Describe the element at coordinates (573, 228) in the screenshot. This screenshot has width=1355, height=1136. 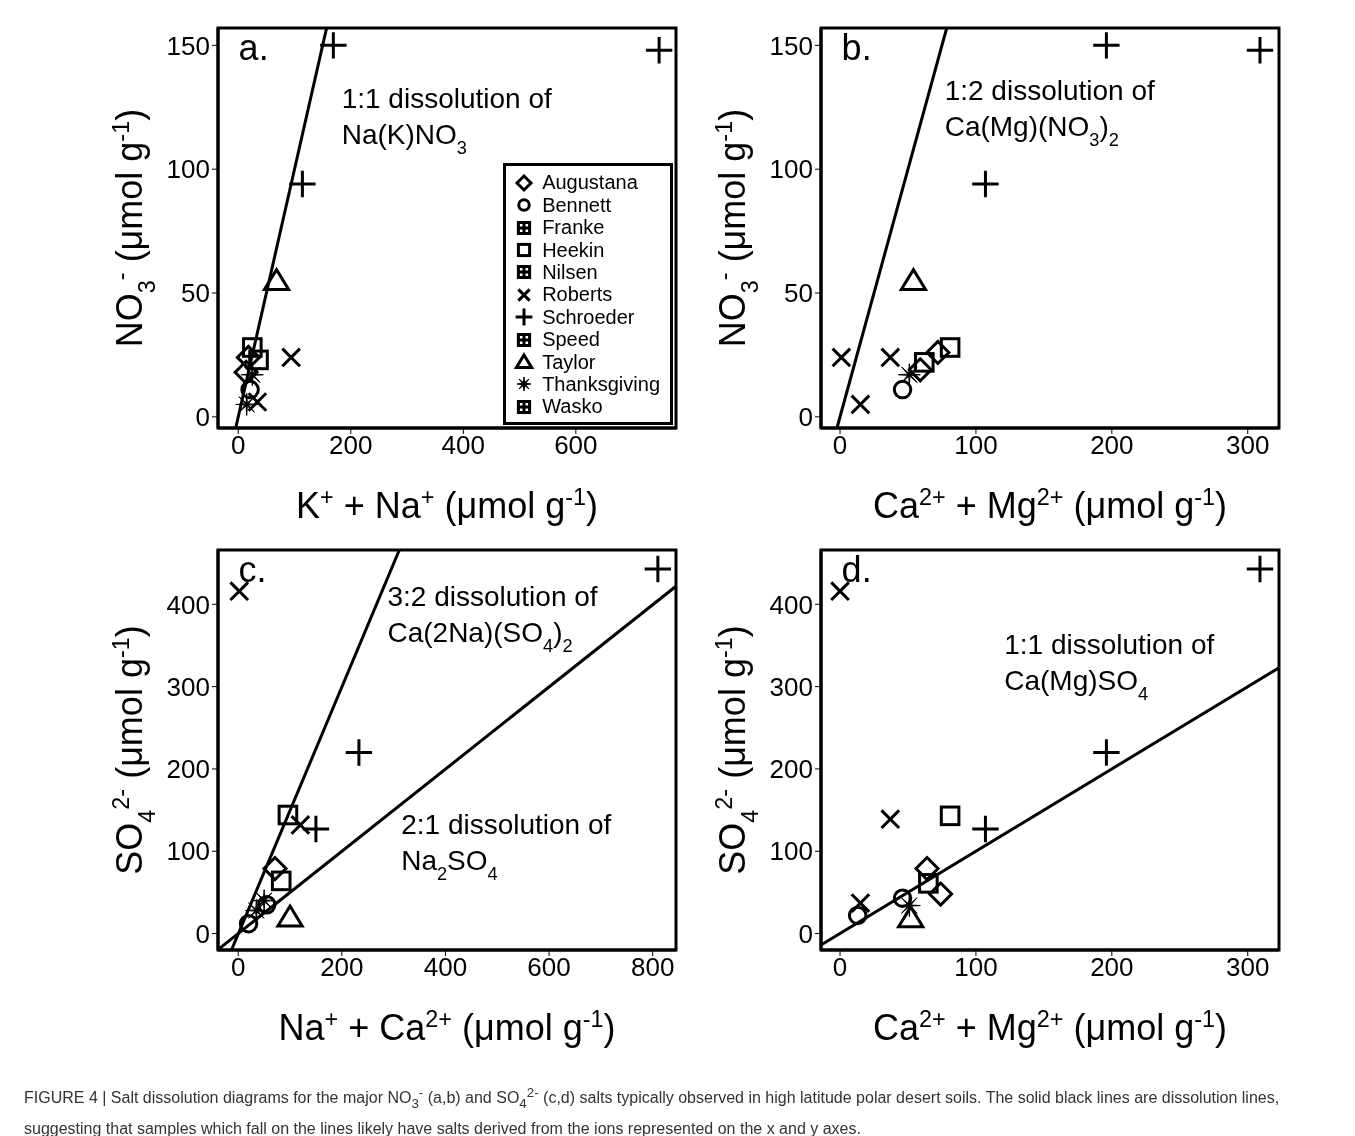
I see `legend-label: Franke` at that location.